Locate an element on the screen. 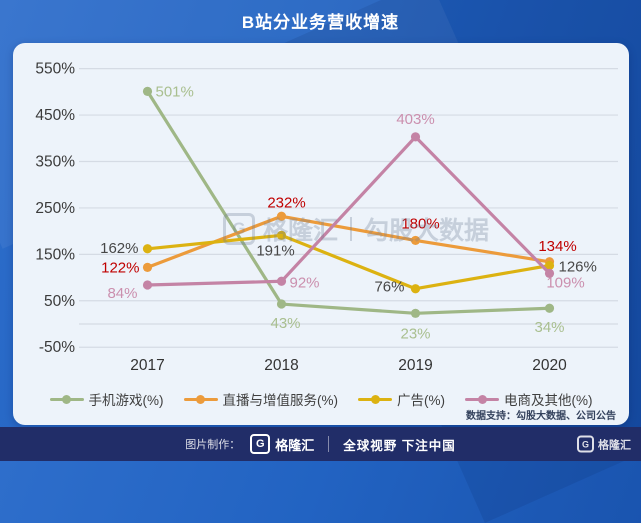  data-label: 191% is located at coordinates (275, 250).